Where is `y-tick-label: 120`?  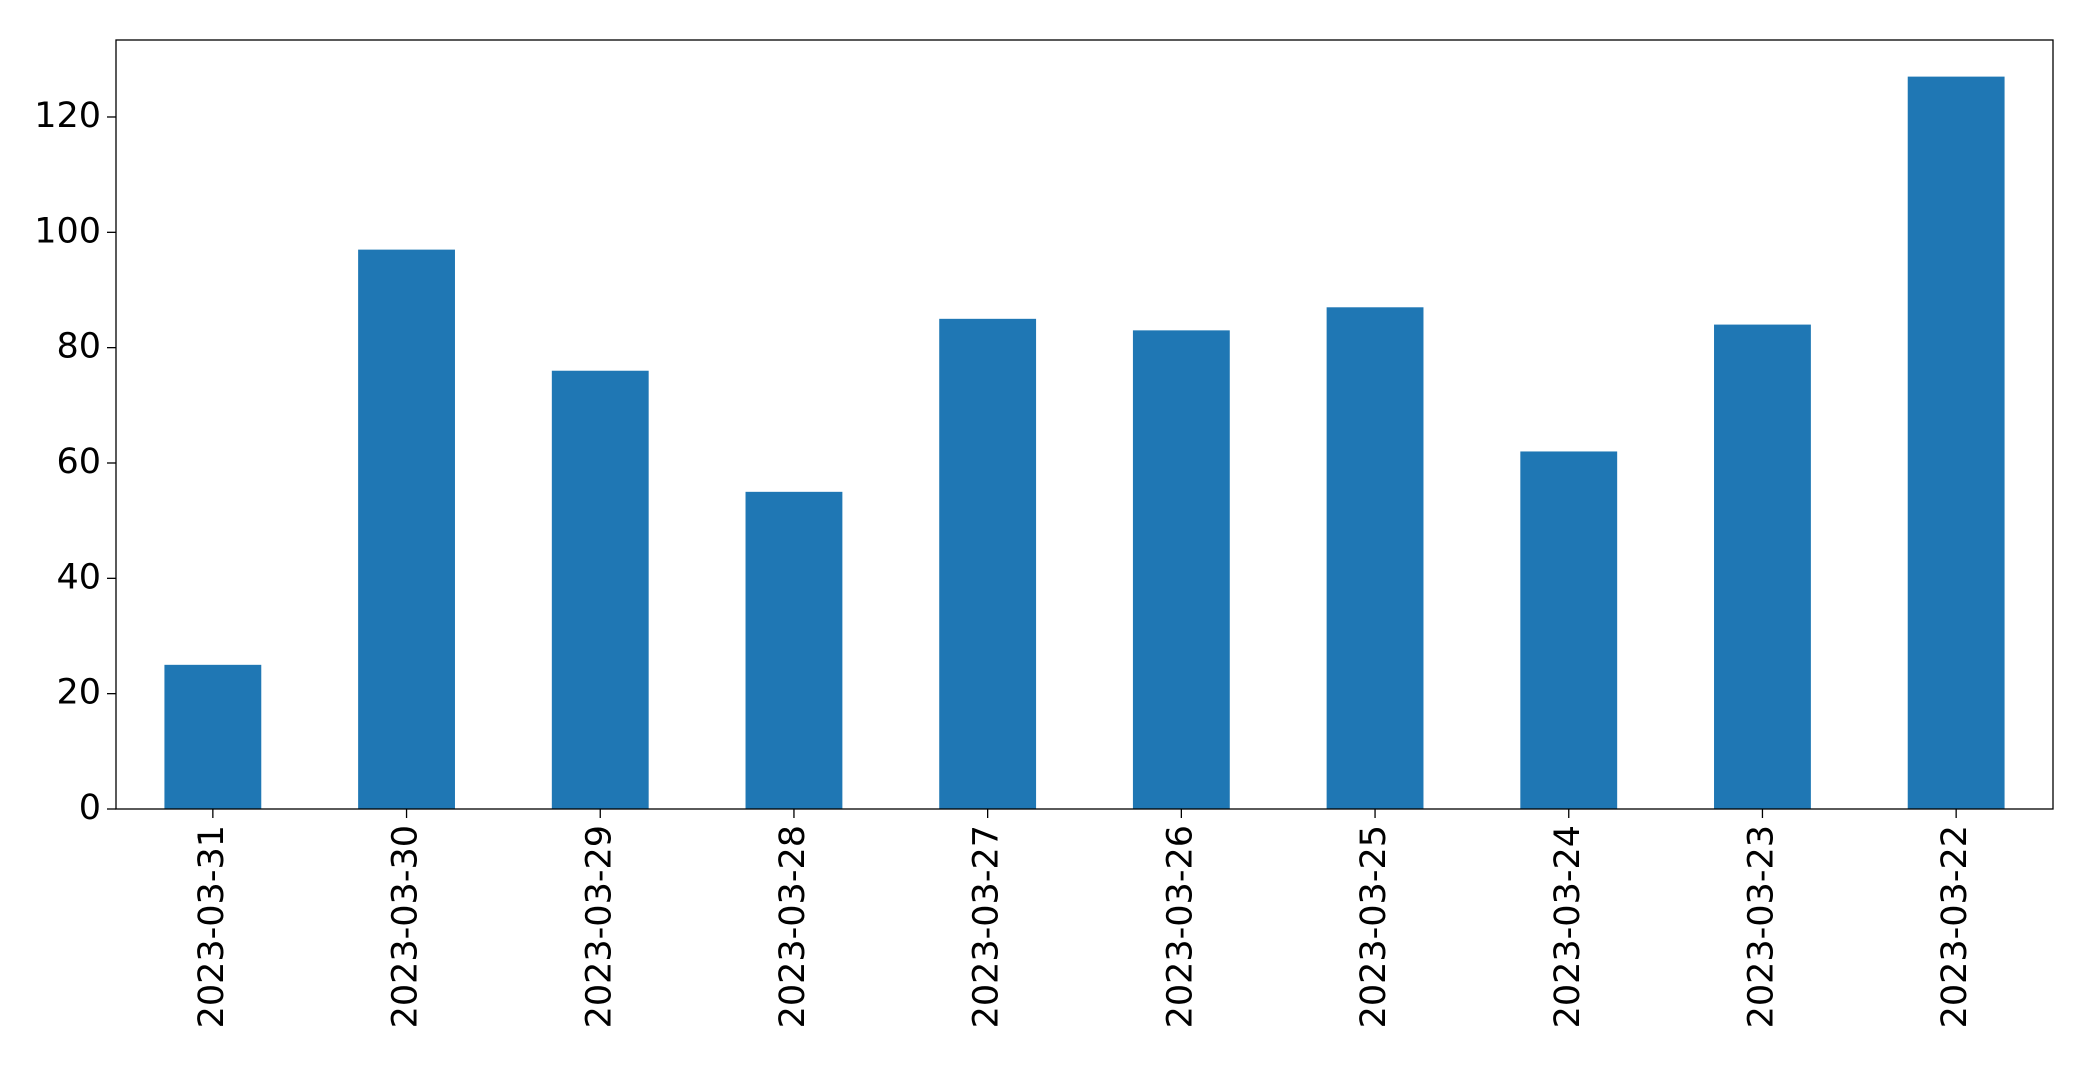
y-tick-label: 120 is located at coordinates (67, 116).